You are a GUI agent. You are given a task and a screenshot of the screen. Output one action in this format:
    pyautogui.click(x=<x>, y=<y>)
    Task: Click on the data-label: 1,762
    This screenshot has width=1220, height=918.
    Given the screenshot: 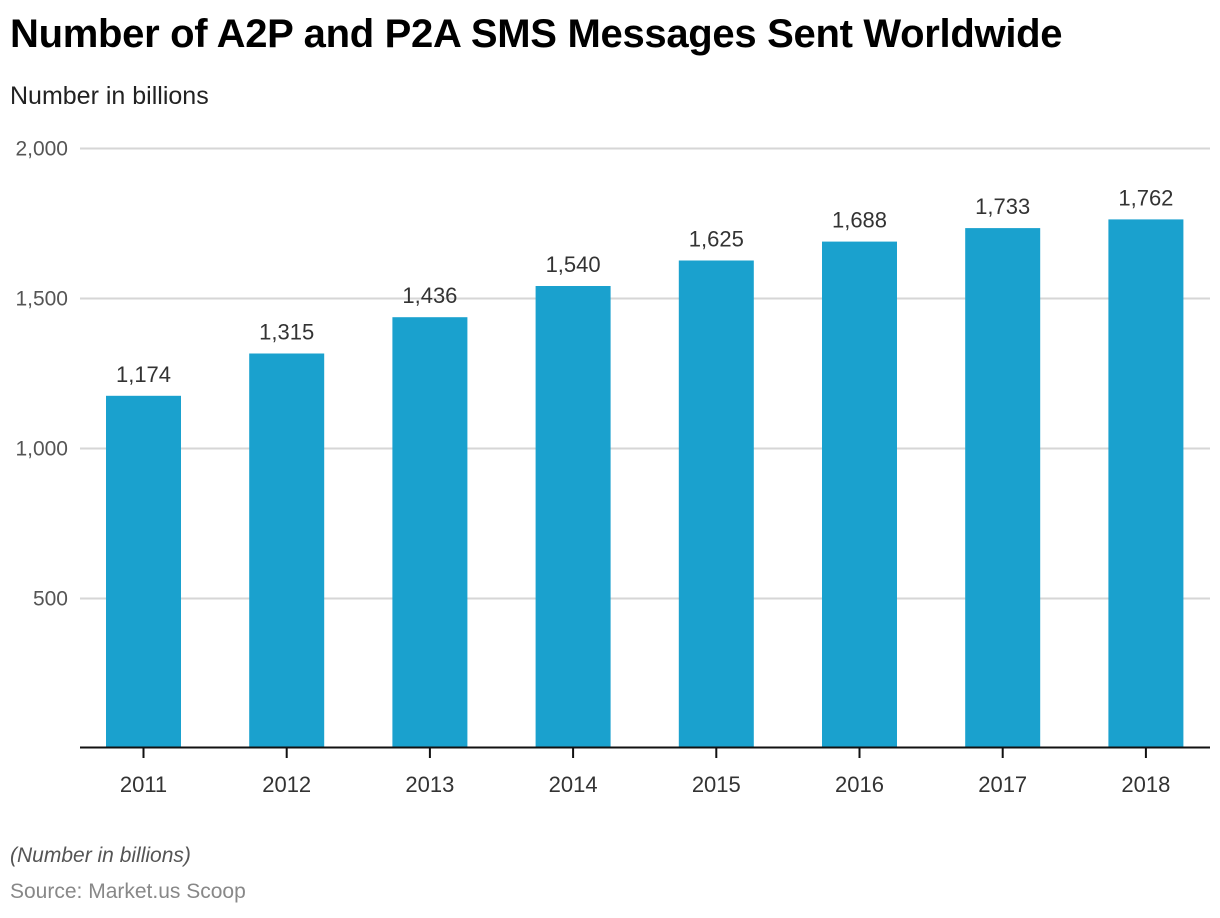 What is the action you would take?
    pyautogui.click(x=1145, y=197)
    